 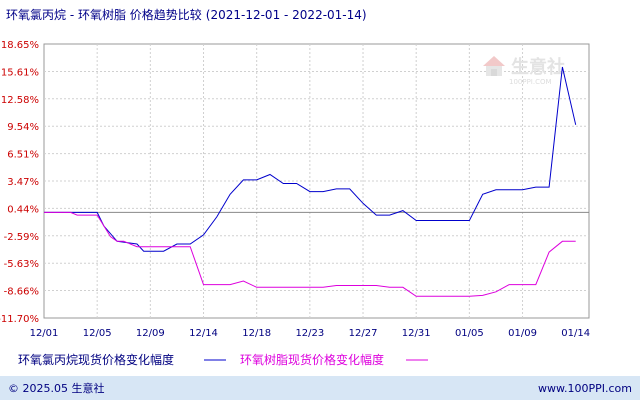 What do you see at coordinates (21, 237) in the screenshot?
I see `y-tick-label: -2.59%` at bounding box center [21, 237].